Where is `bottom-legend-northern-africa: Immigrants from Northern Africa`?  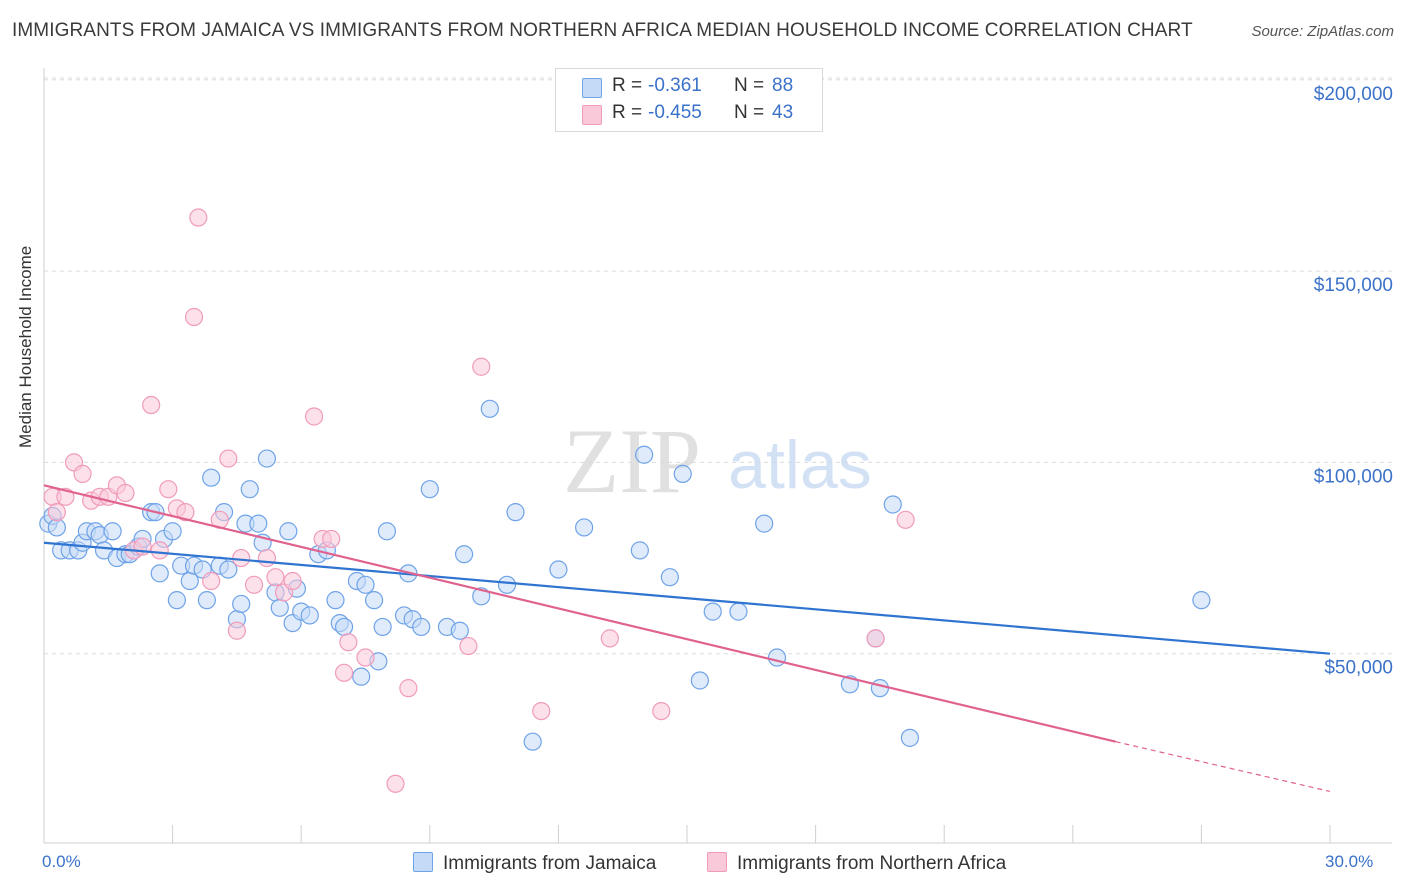
bottom-legend-northern-africa: Immigrants from Northern Africa is located at coordinates (856, 863).